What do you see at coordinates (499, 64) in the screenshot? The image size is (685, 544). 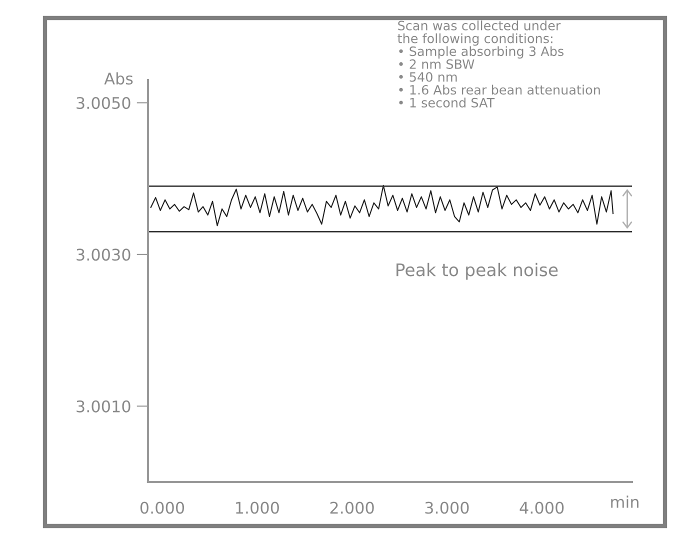 I see `annotation: Scan was collected under the following conditions: • Sample absorbing 3 Abs • 2 nm SBW • 540 nm • 1.6 Abs rear bean attenuation • 1 second SAT` at bounding box center [499, 64].